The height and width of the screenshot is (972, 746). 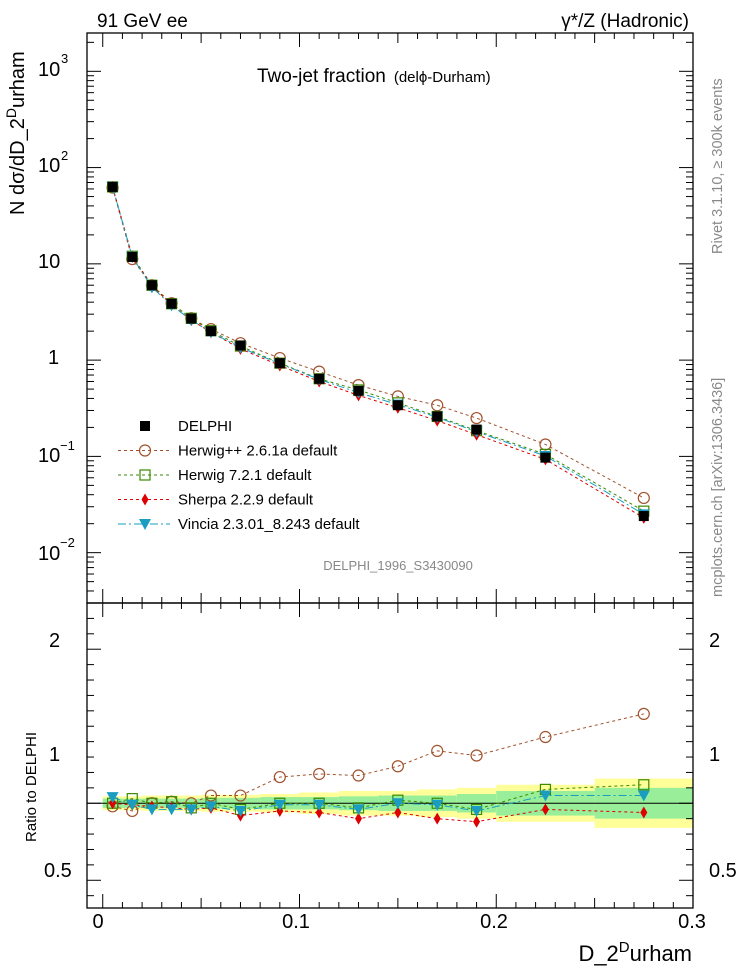 What do you see at coordinates (269, 524) in the screenshot?
I see `legend-label: Vincia 2.3.01_8.243 default` at bounding box center [269, 524].